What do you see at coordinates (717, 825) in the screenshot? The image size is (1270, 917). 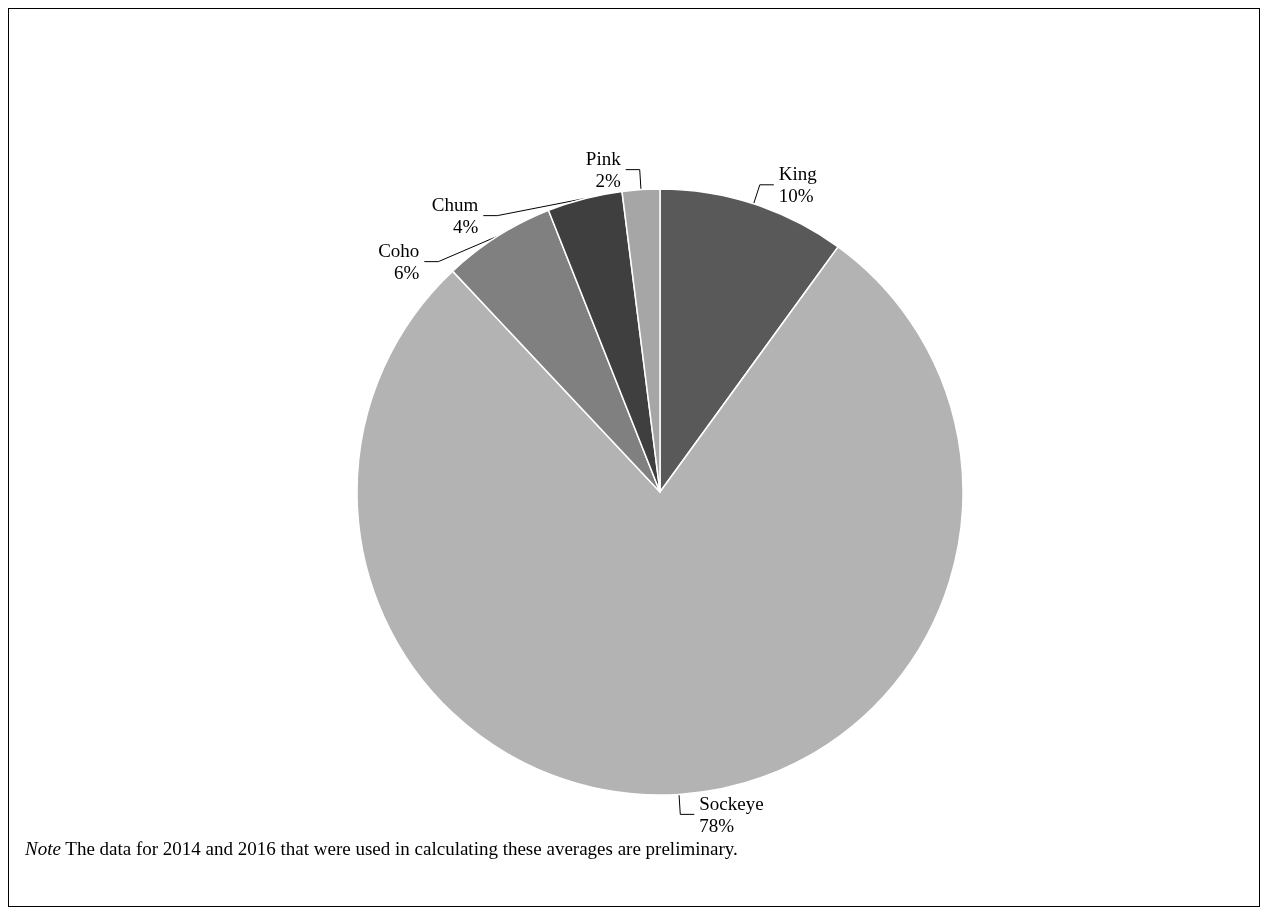 I see `data-label: 78%` at bounding box center [717, 825].